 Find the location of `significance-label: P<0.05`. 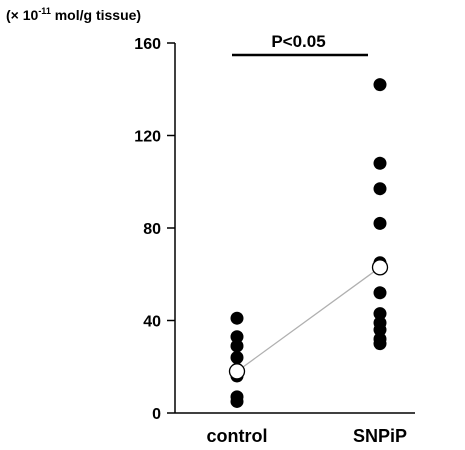

significance-label: P<0.05 is located at coordinates (298, 41).